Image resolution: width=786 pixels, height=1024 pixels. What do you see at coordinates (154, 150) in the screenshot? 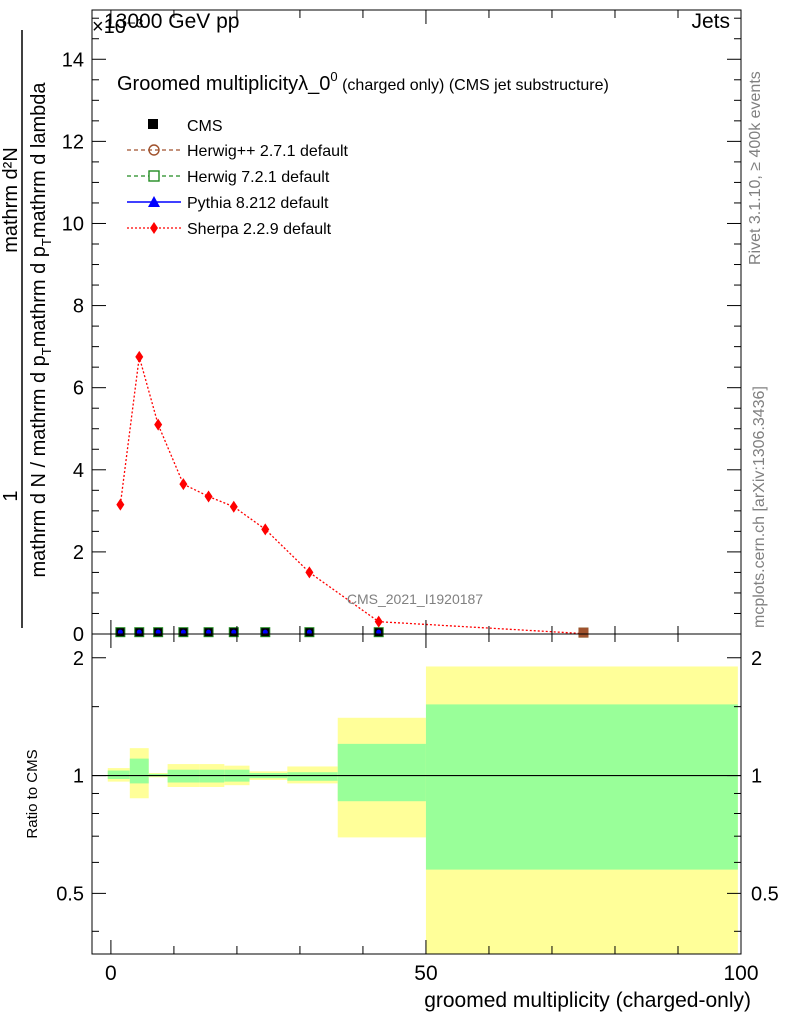
I see `legend-marker-herwigpp` at bounding box center [154, 150].